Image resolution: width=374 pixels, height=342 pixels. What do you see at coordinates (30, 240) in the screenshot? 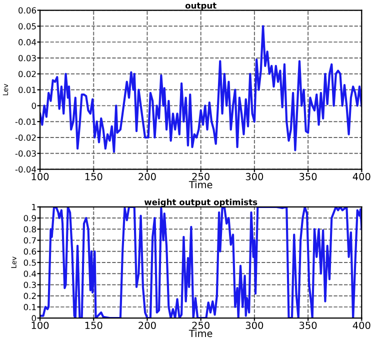
I see `y-tick-label: 0.7` at bounding box center [30, 240].